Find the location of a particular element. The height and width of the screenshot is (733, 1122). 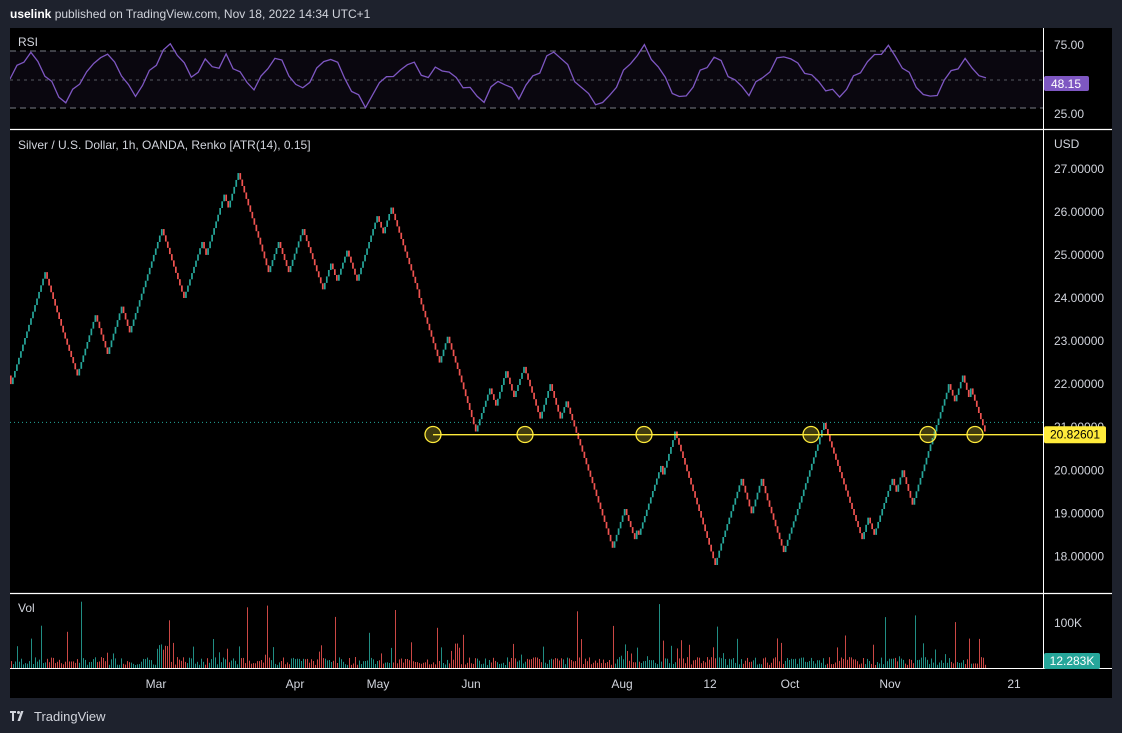

footer-brand: TradingView is located at coordinates (58, 716).